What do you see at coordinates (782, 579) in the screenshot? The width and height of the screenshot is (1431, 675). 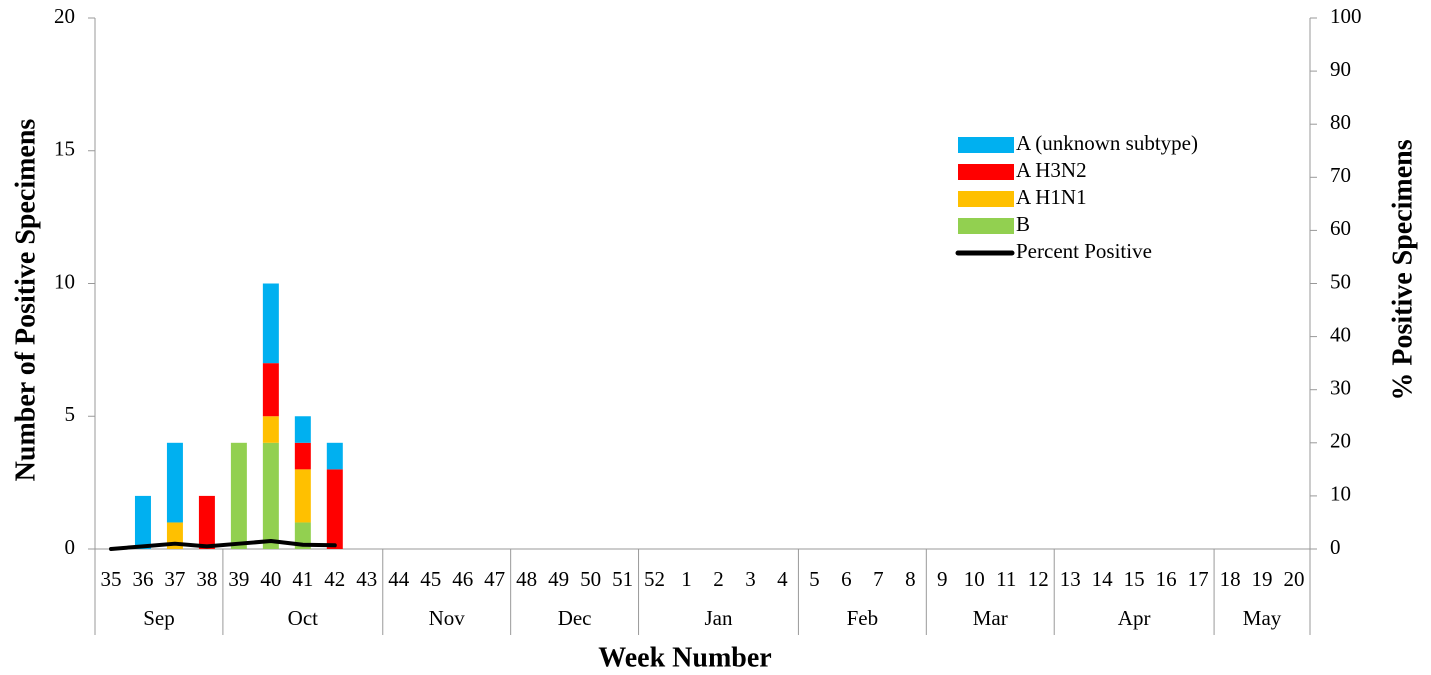 I see `x-tick-label: 4` at bounding box center [782, 579].